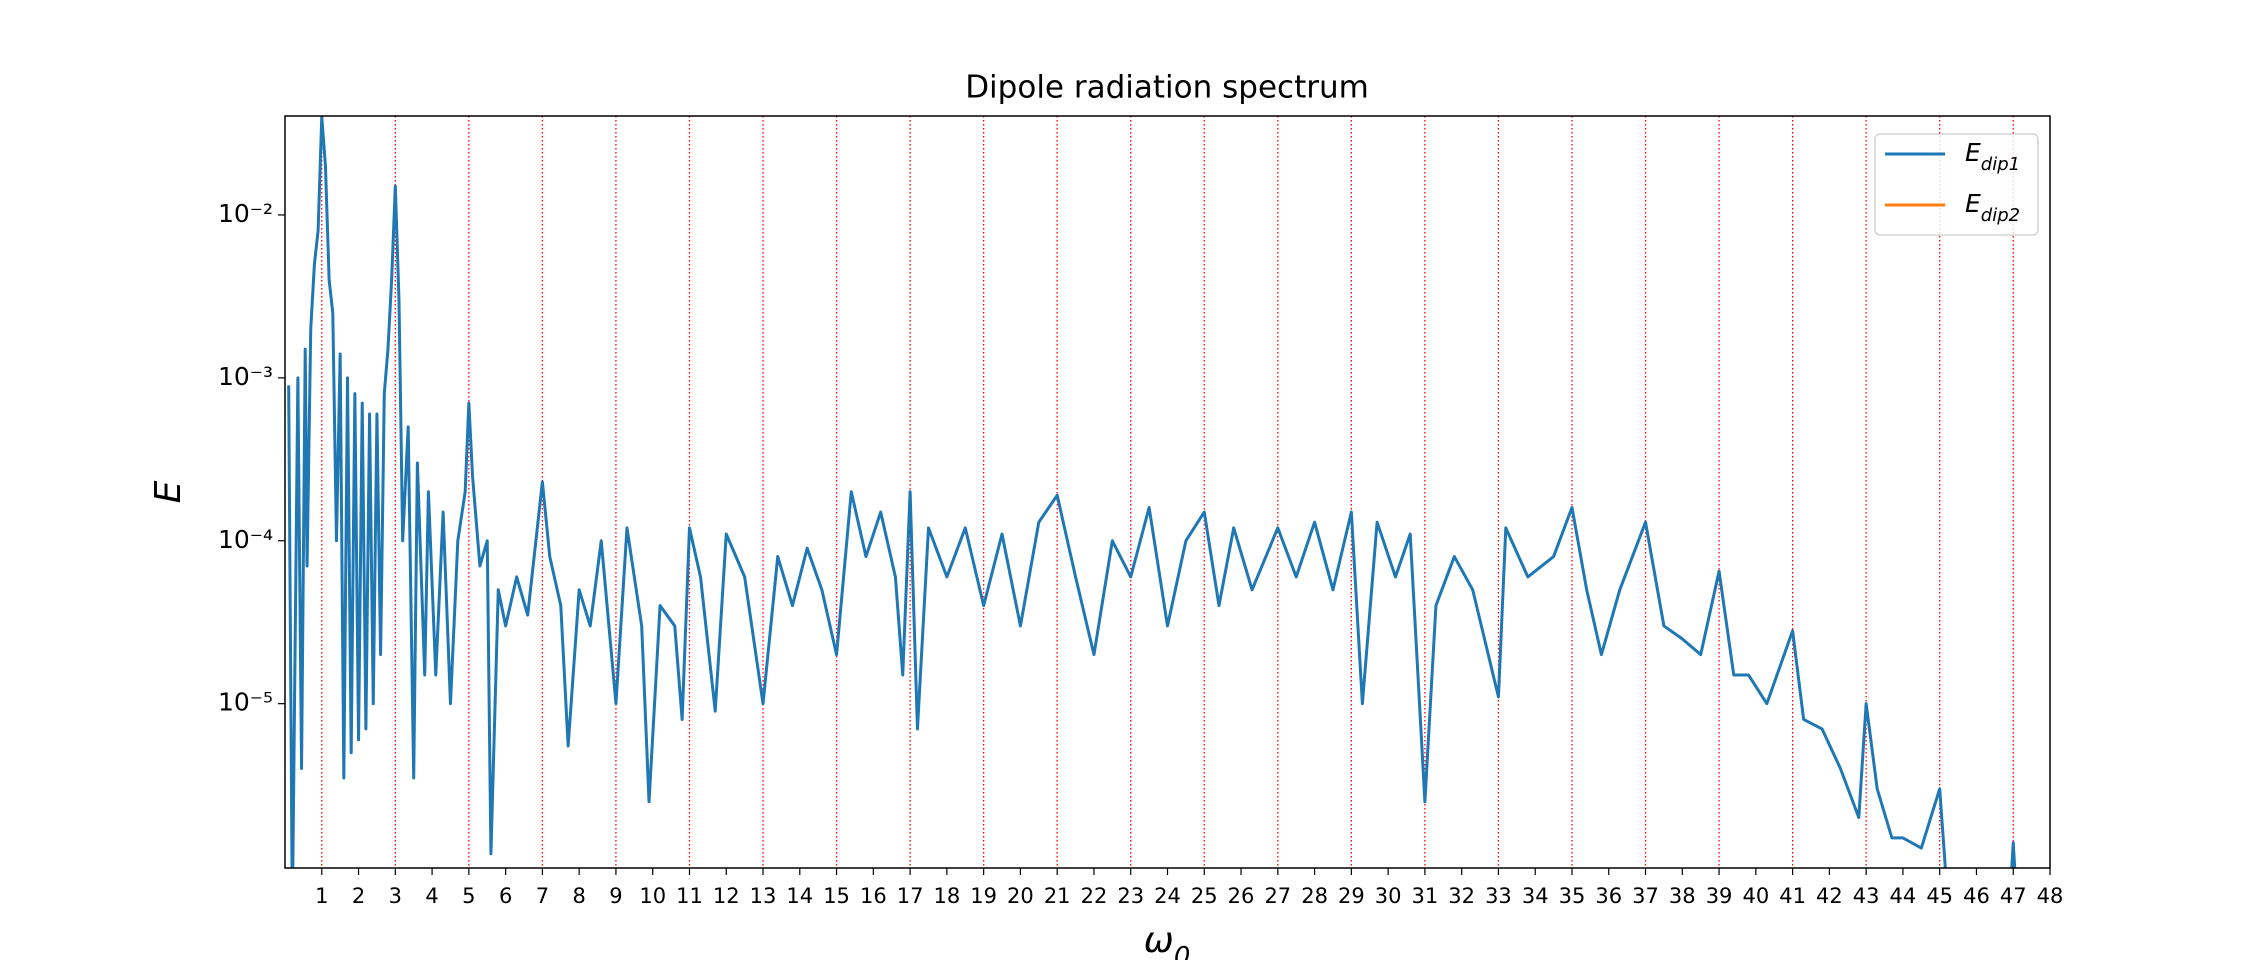 The image size is (2246, 964). What do you see at coordinates (2050, 896) in the screenshot?
I see `x-tick-label: 48` at bounding box center [2050, 896].